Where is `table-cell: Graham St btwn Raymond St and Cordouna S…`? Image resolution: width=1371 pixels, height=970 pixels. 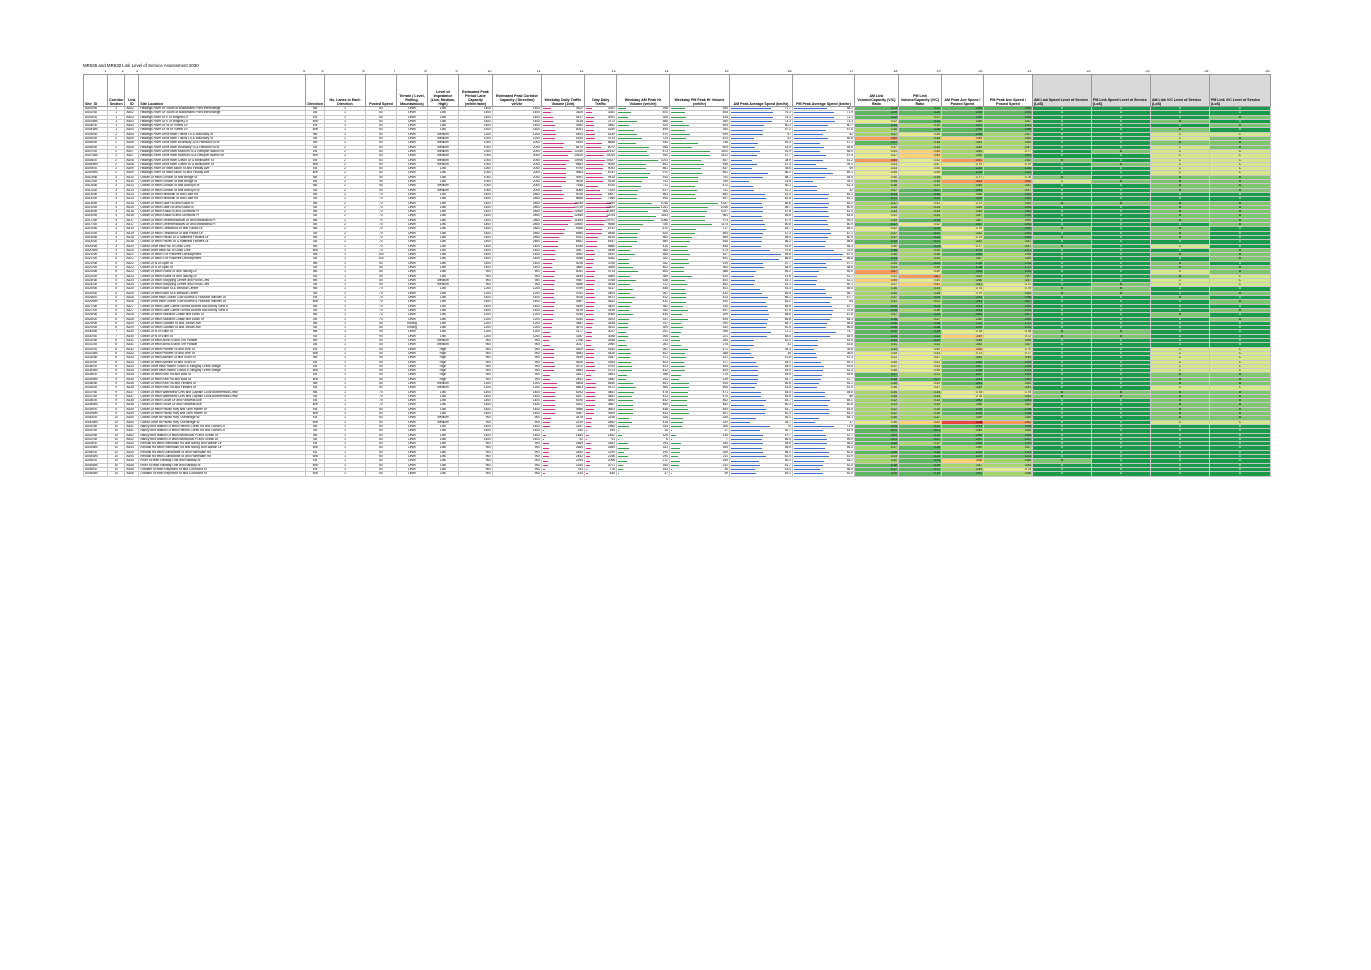 table-cell: Graham St btwn Raymond St and Cordouna S… is located at coordinates (222, 474).